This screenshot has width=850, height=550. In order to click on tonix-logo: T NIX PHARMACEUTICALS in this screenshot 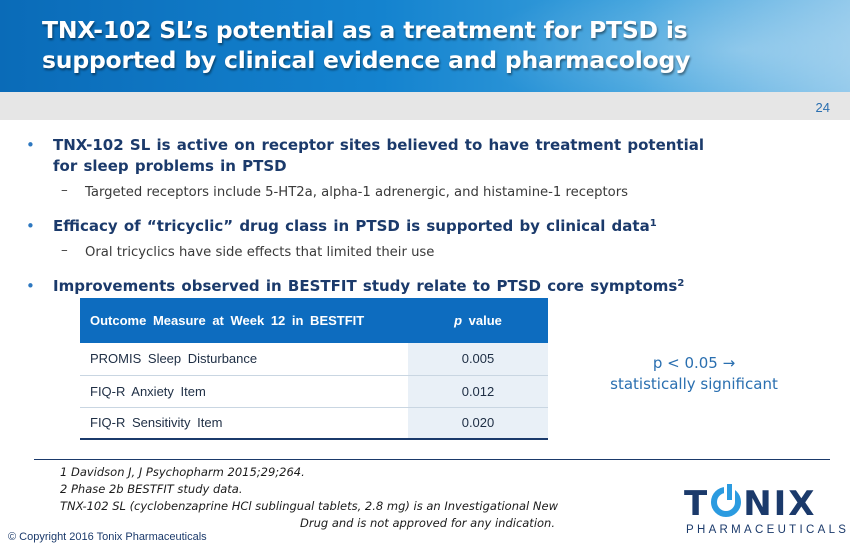, I will do `click(765, 511)`.